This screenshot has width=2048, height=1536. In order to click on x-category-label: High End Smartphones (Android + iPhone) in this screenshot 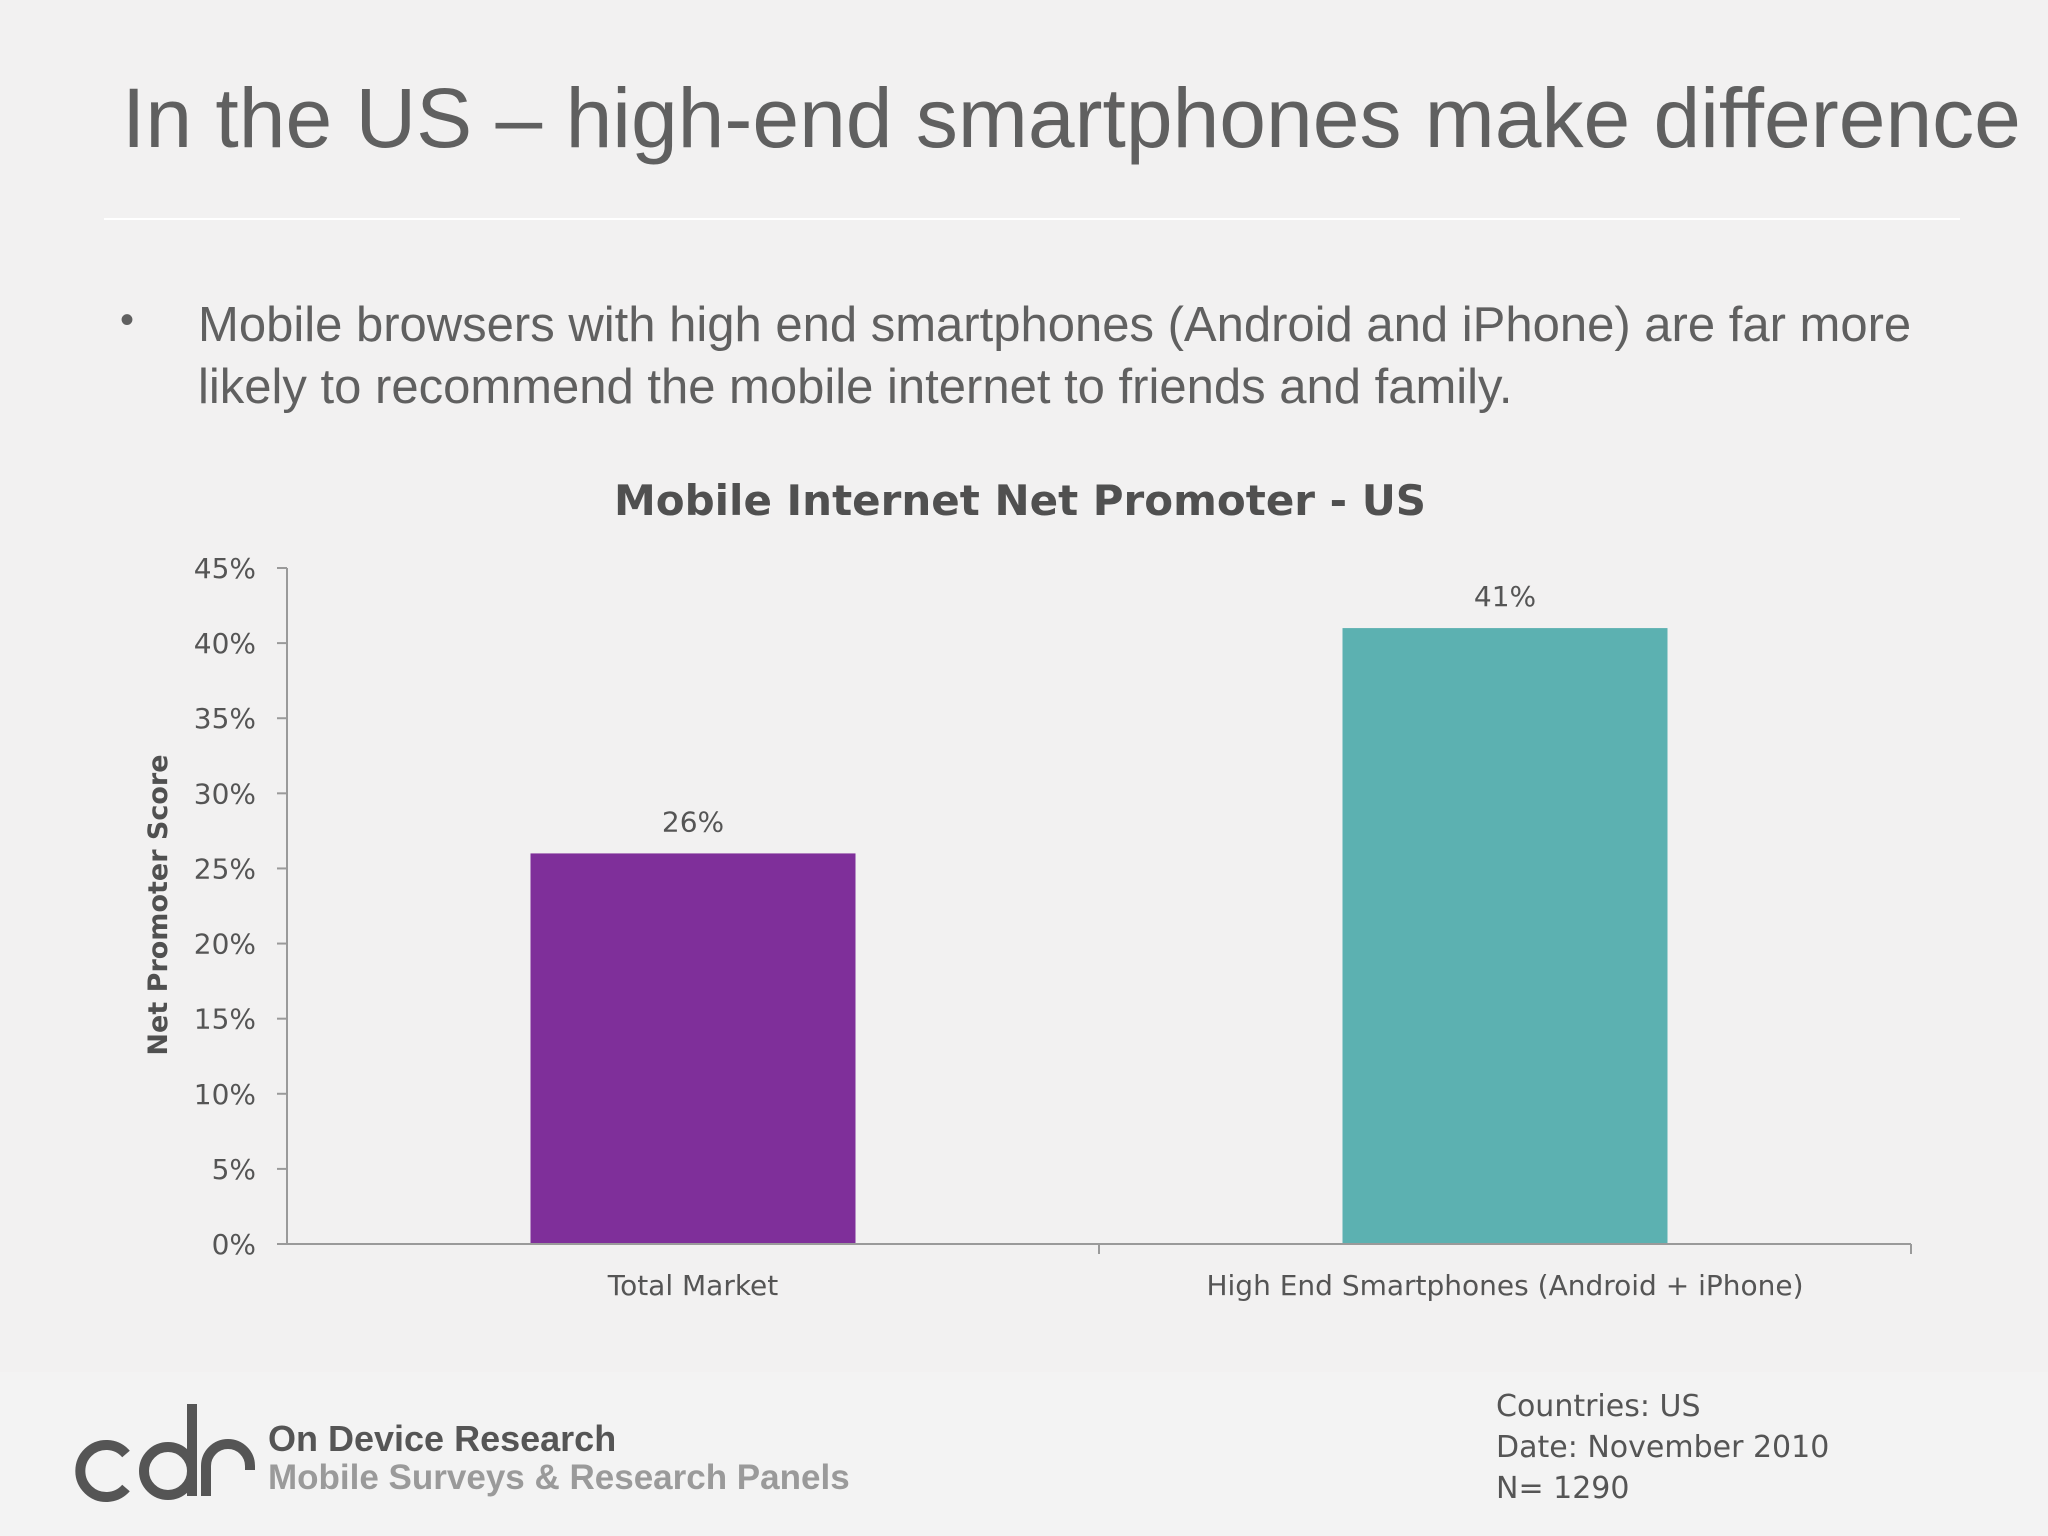, I will do `click(1504, 1285)`.